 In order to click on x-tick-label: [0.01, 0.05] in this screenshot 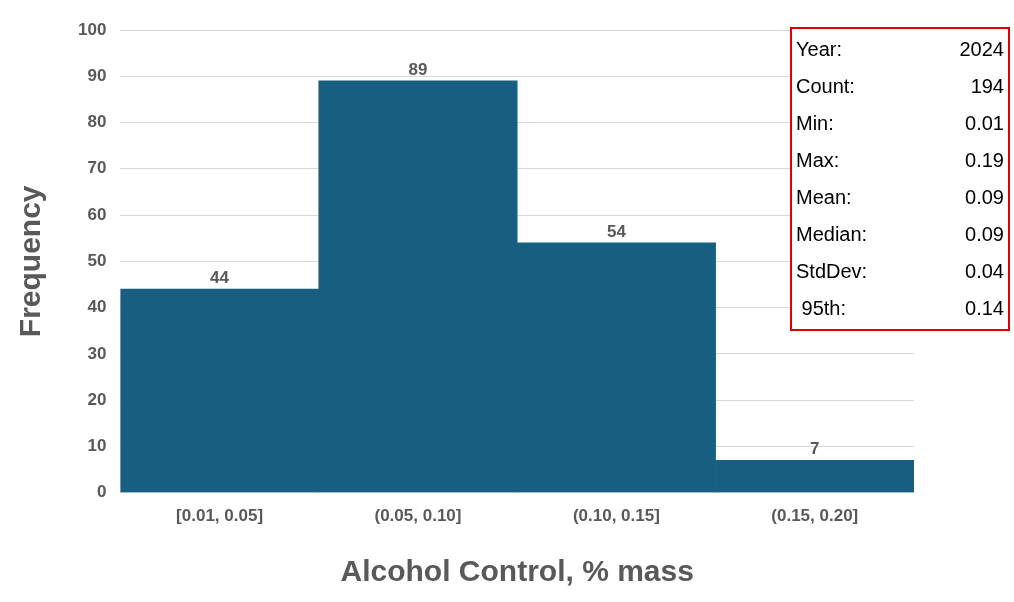, I will do `click(220, 516)`.